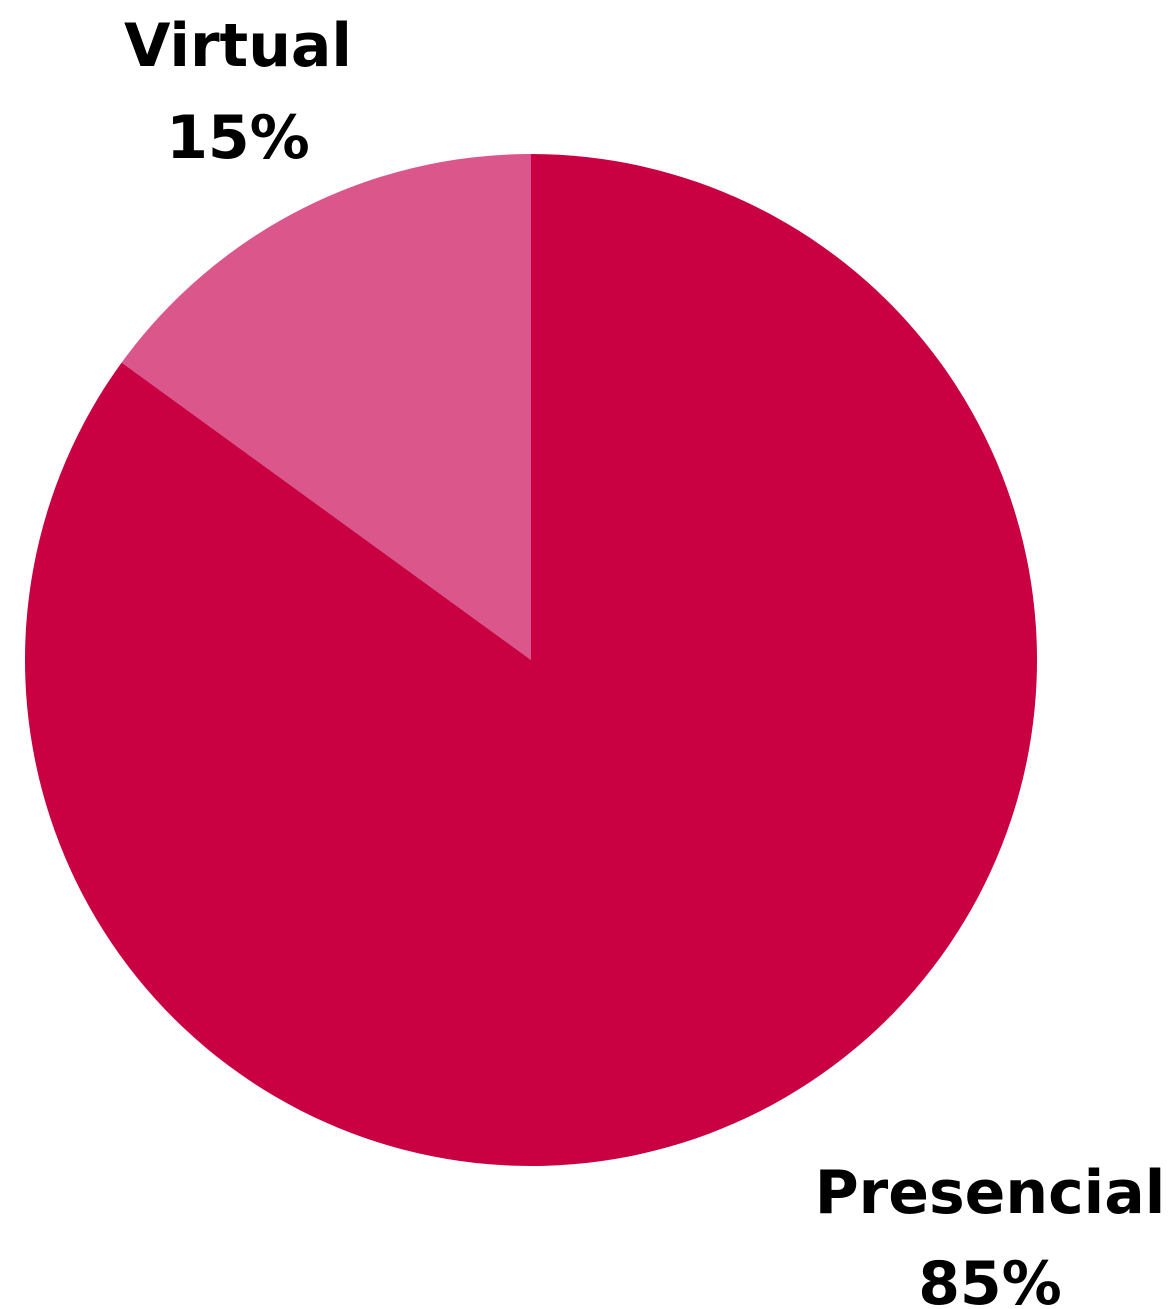  I want to click on label-presencial-percent: 85%, so click(990, 1279).